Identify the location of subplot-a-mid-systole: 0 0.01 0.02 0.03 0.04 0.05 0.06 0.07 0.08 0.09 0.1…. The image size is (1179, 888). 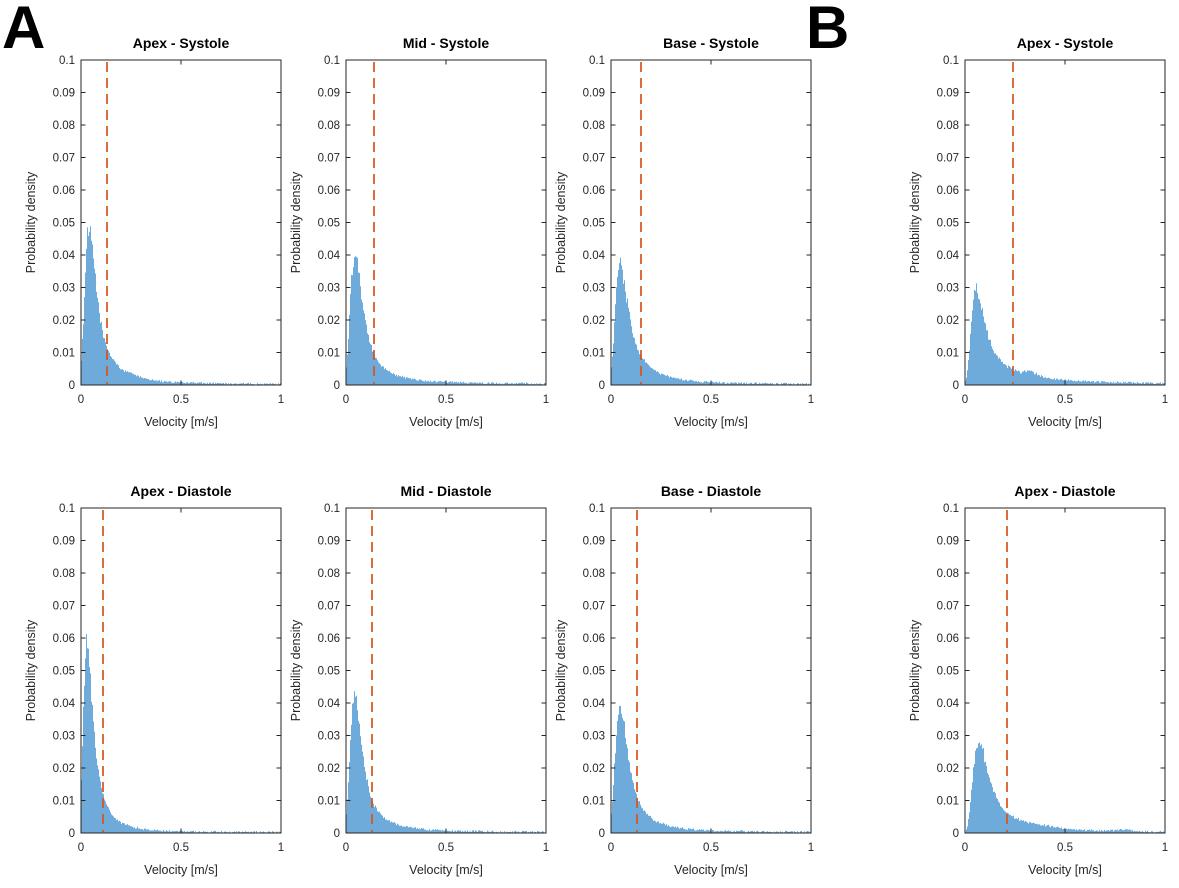
(418, 236).